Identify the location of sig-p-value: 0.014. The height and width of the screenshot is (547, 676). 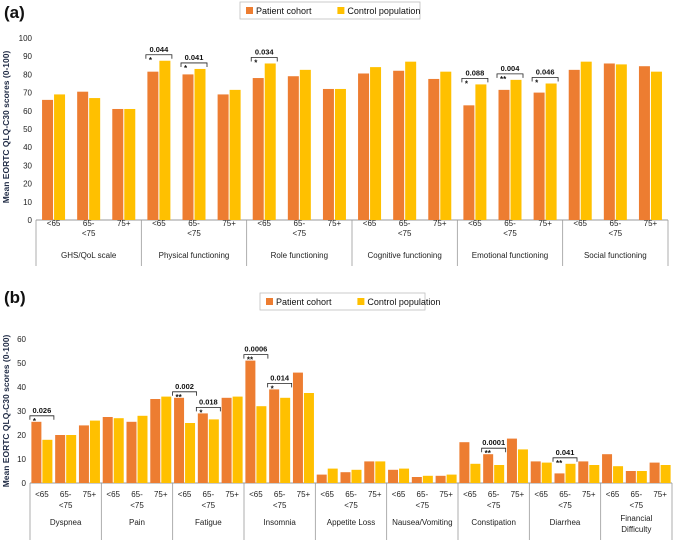
(280, 377).